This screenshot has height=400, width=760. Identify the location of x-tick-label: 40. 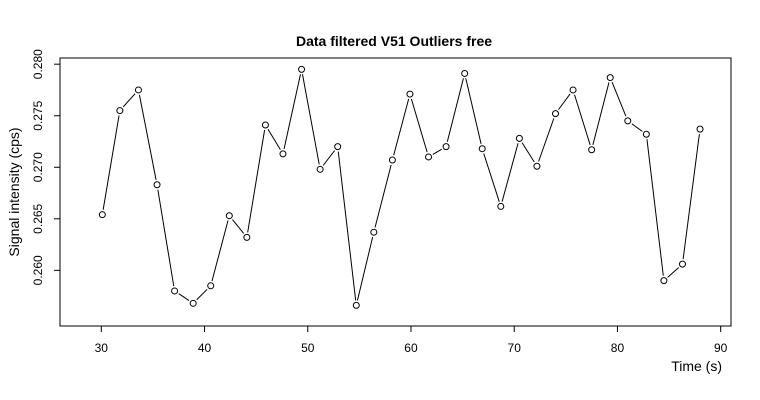
(205, 348).